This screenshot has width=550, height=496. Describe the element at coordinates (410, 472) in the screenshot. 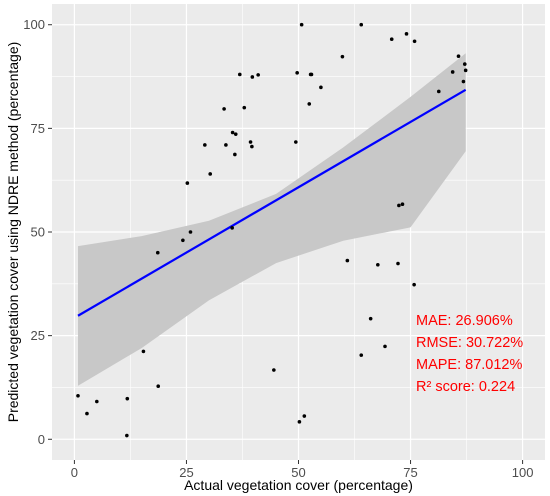

I see `x-tick-label: 75` at that location.